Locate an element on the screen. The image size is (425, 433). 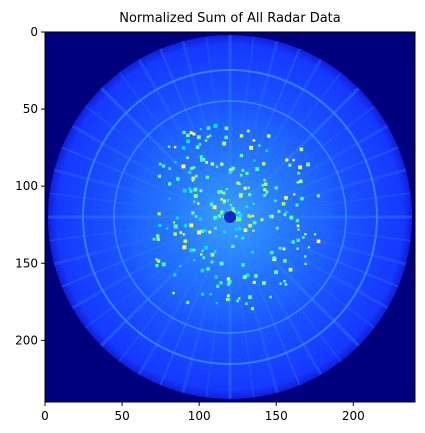
x-tick-label: 150 is located at coordinates (276, 416).